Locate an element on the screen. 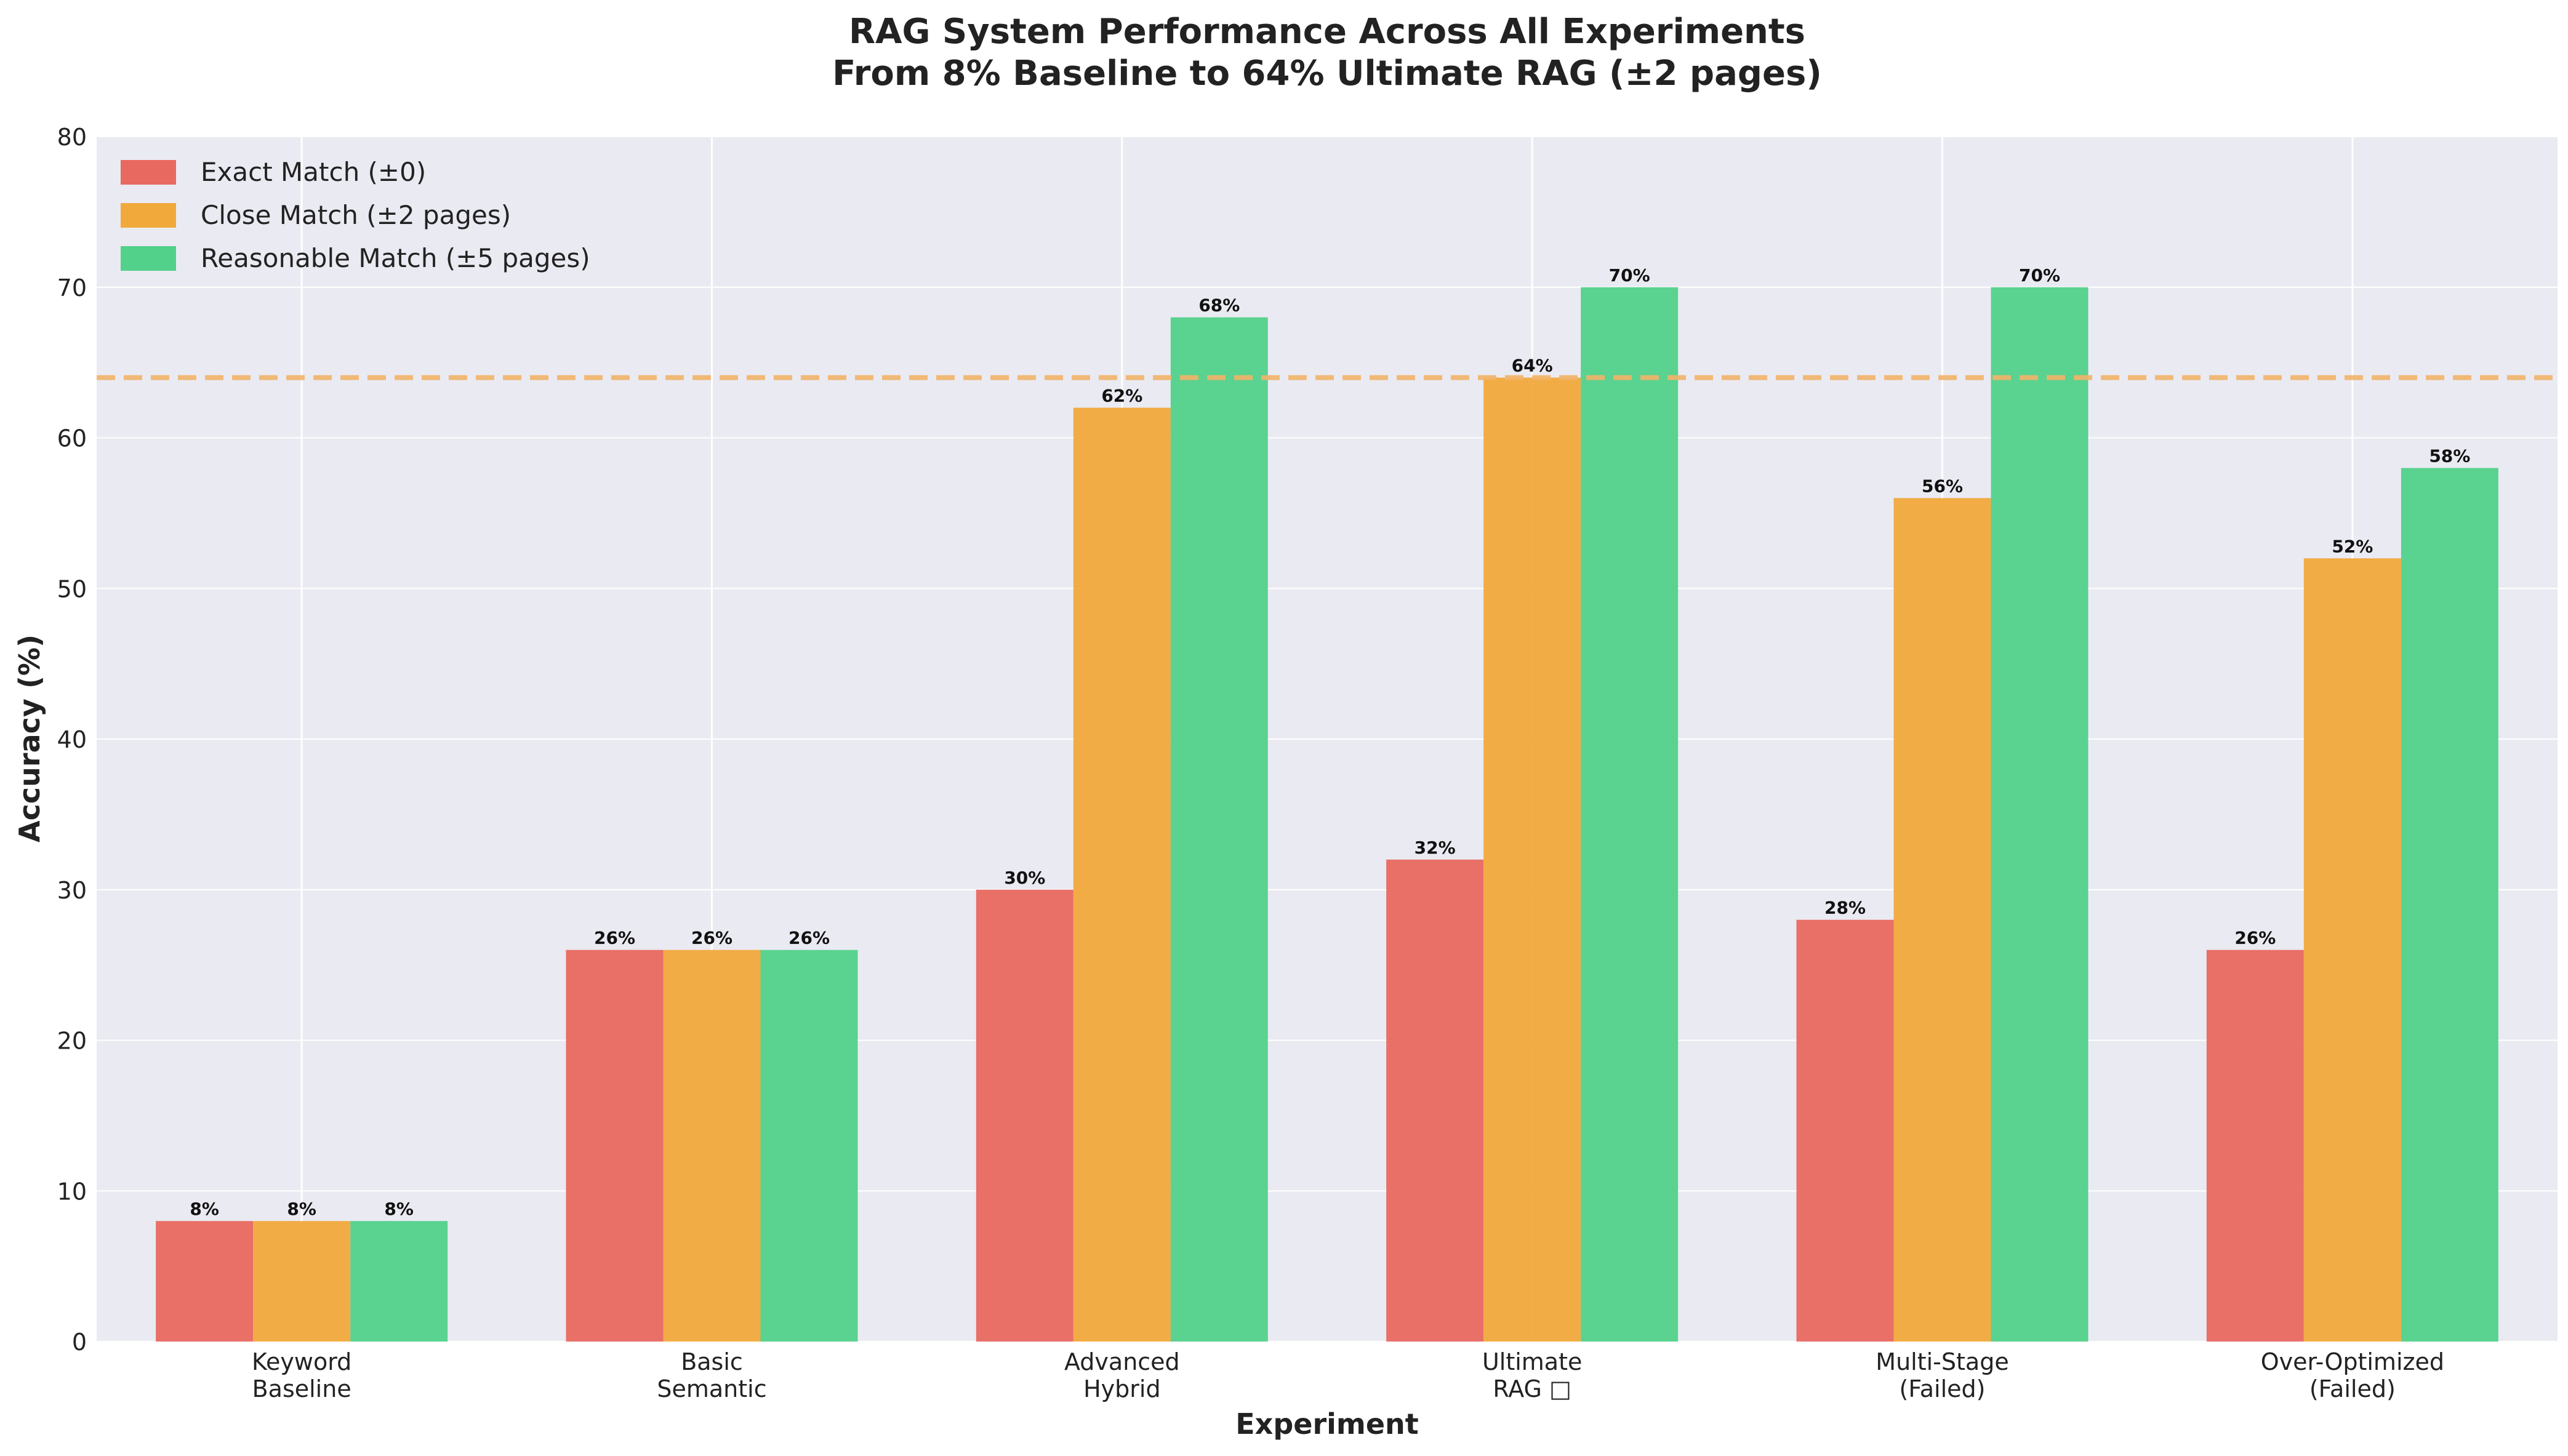 Image resolution: width=2568 pixels, height=1456 pixels. x-tick-label: Keyword is located at coordinates (301, 1361).